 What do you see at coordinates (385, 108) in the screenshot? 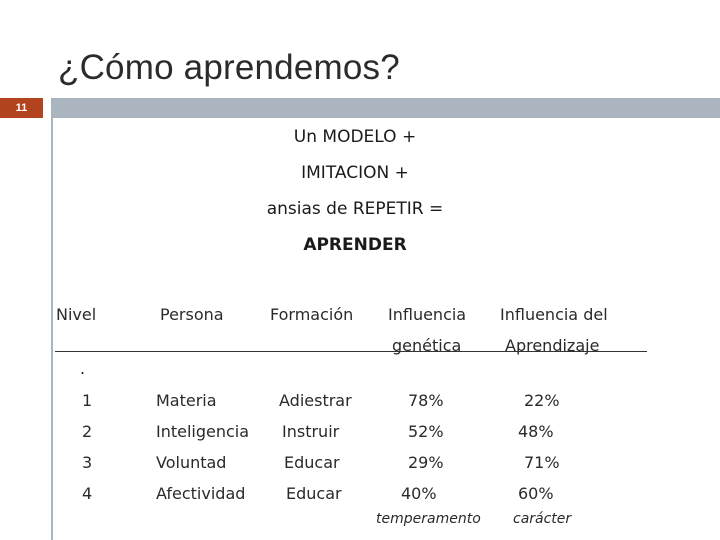
I see `title-divider-bar` at bounding box center [385, 108].